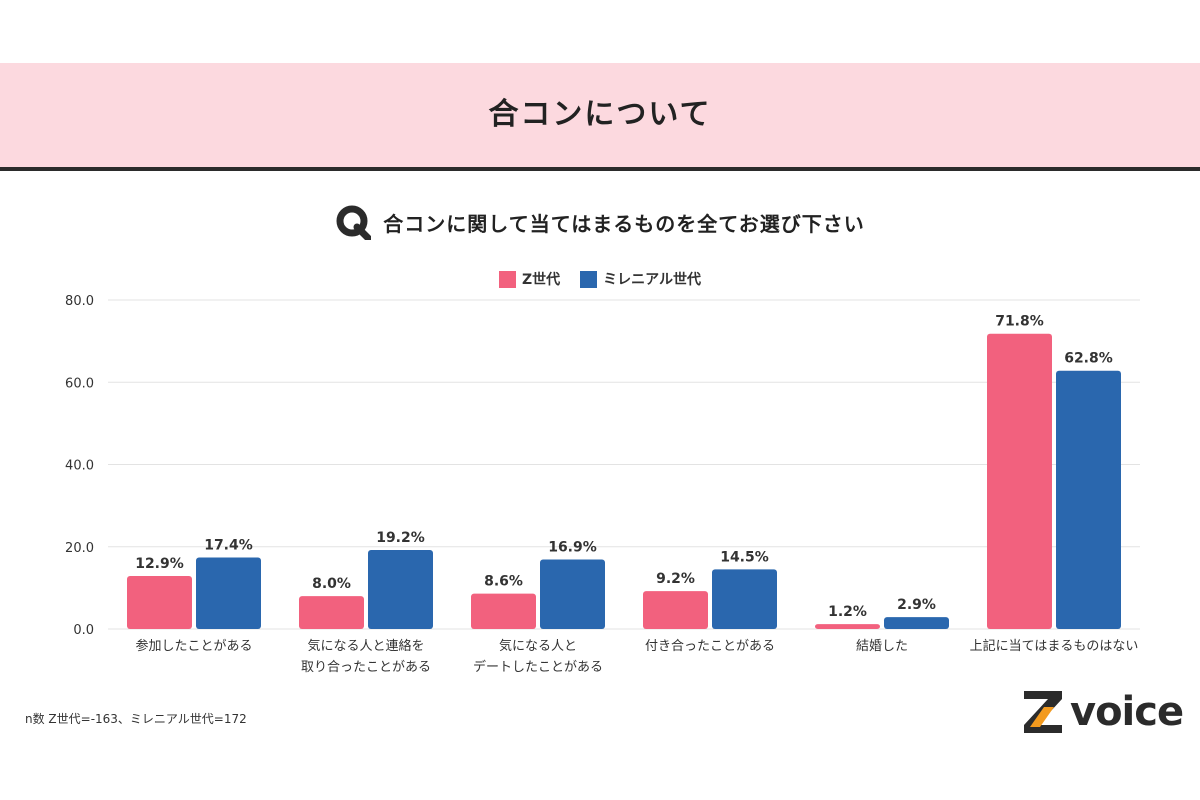  Describe the element at coordinates (916, 605) in the screenshot. I see `data-label: 2.9%` at that location.